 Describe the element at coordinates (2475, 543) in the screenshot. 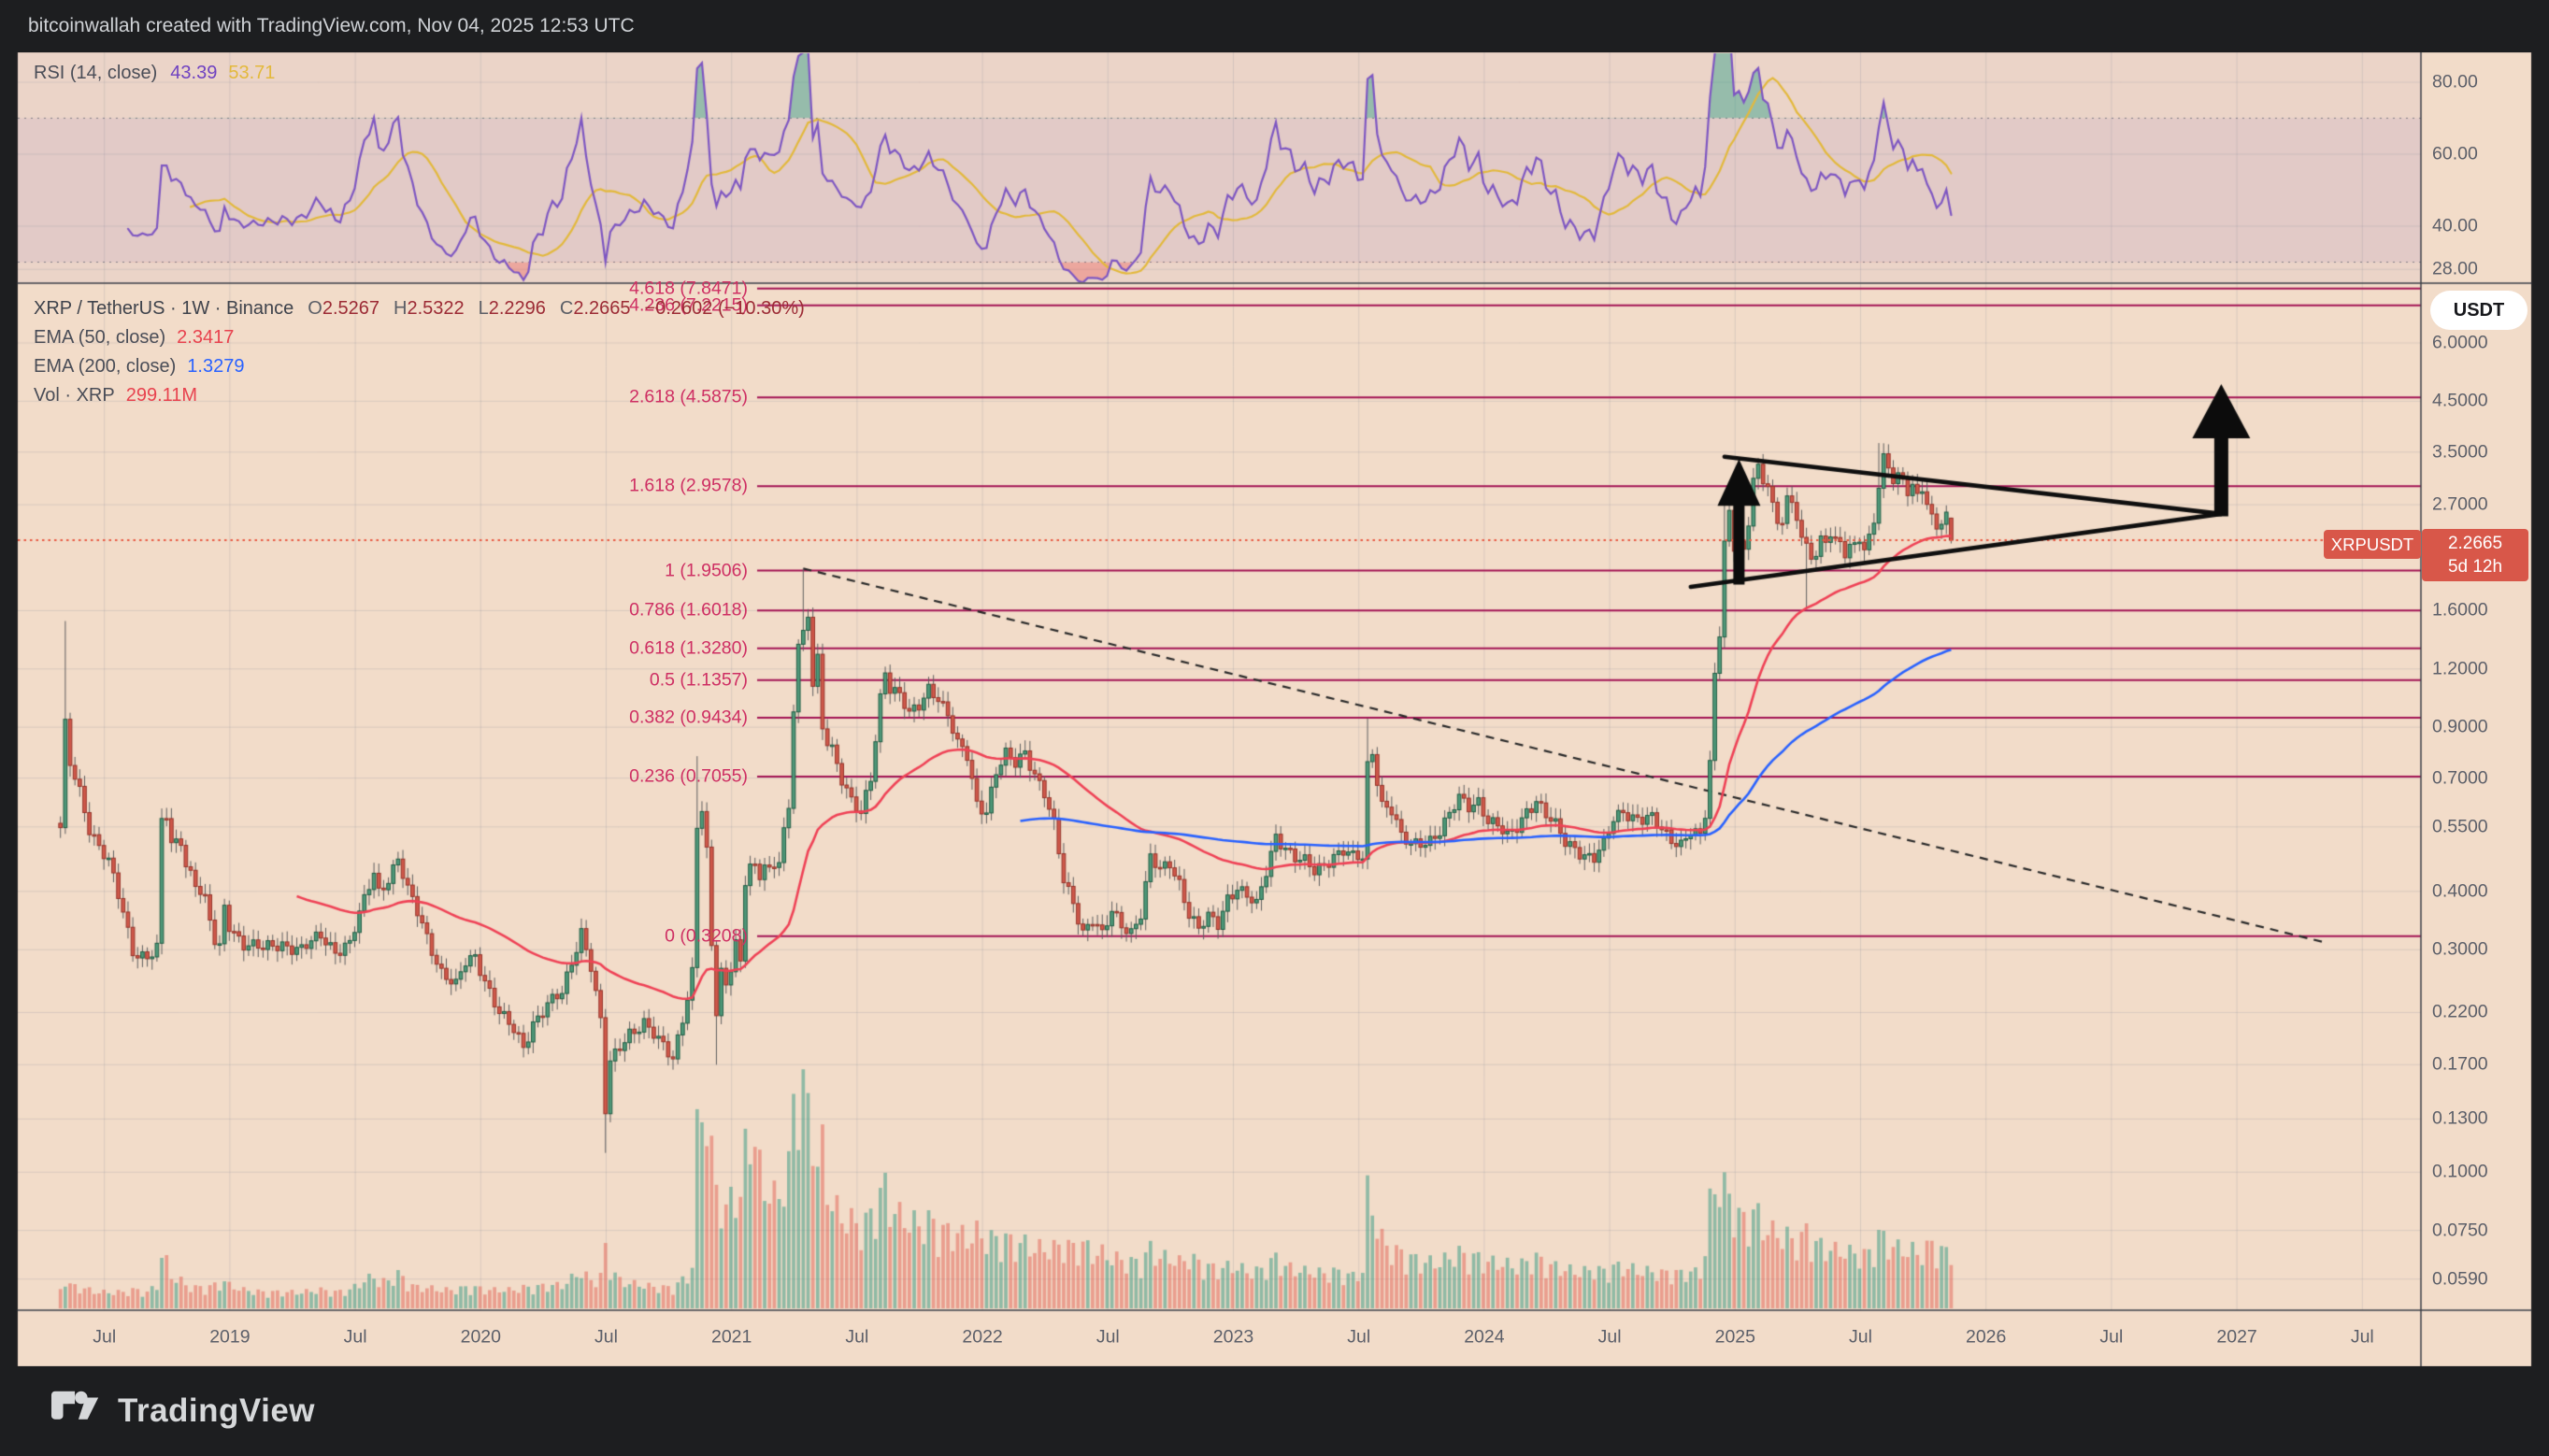

I see `last-price-value: 2.2665` at that location.